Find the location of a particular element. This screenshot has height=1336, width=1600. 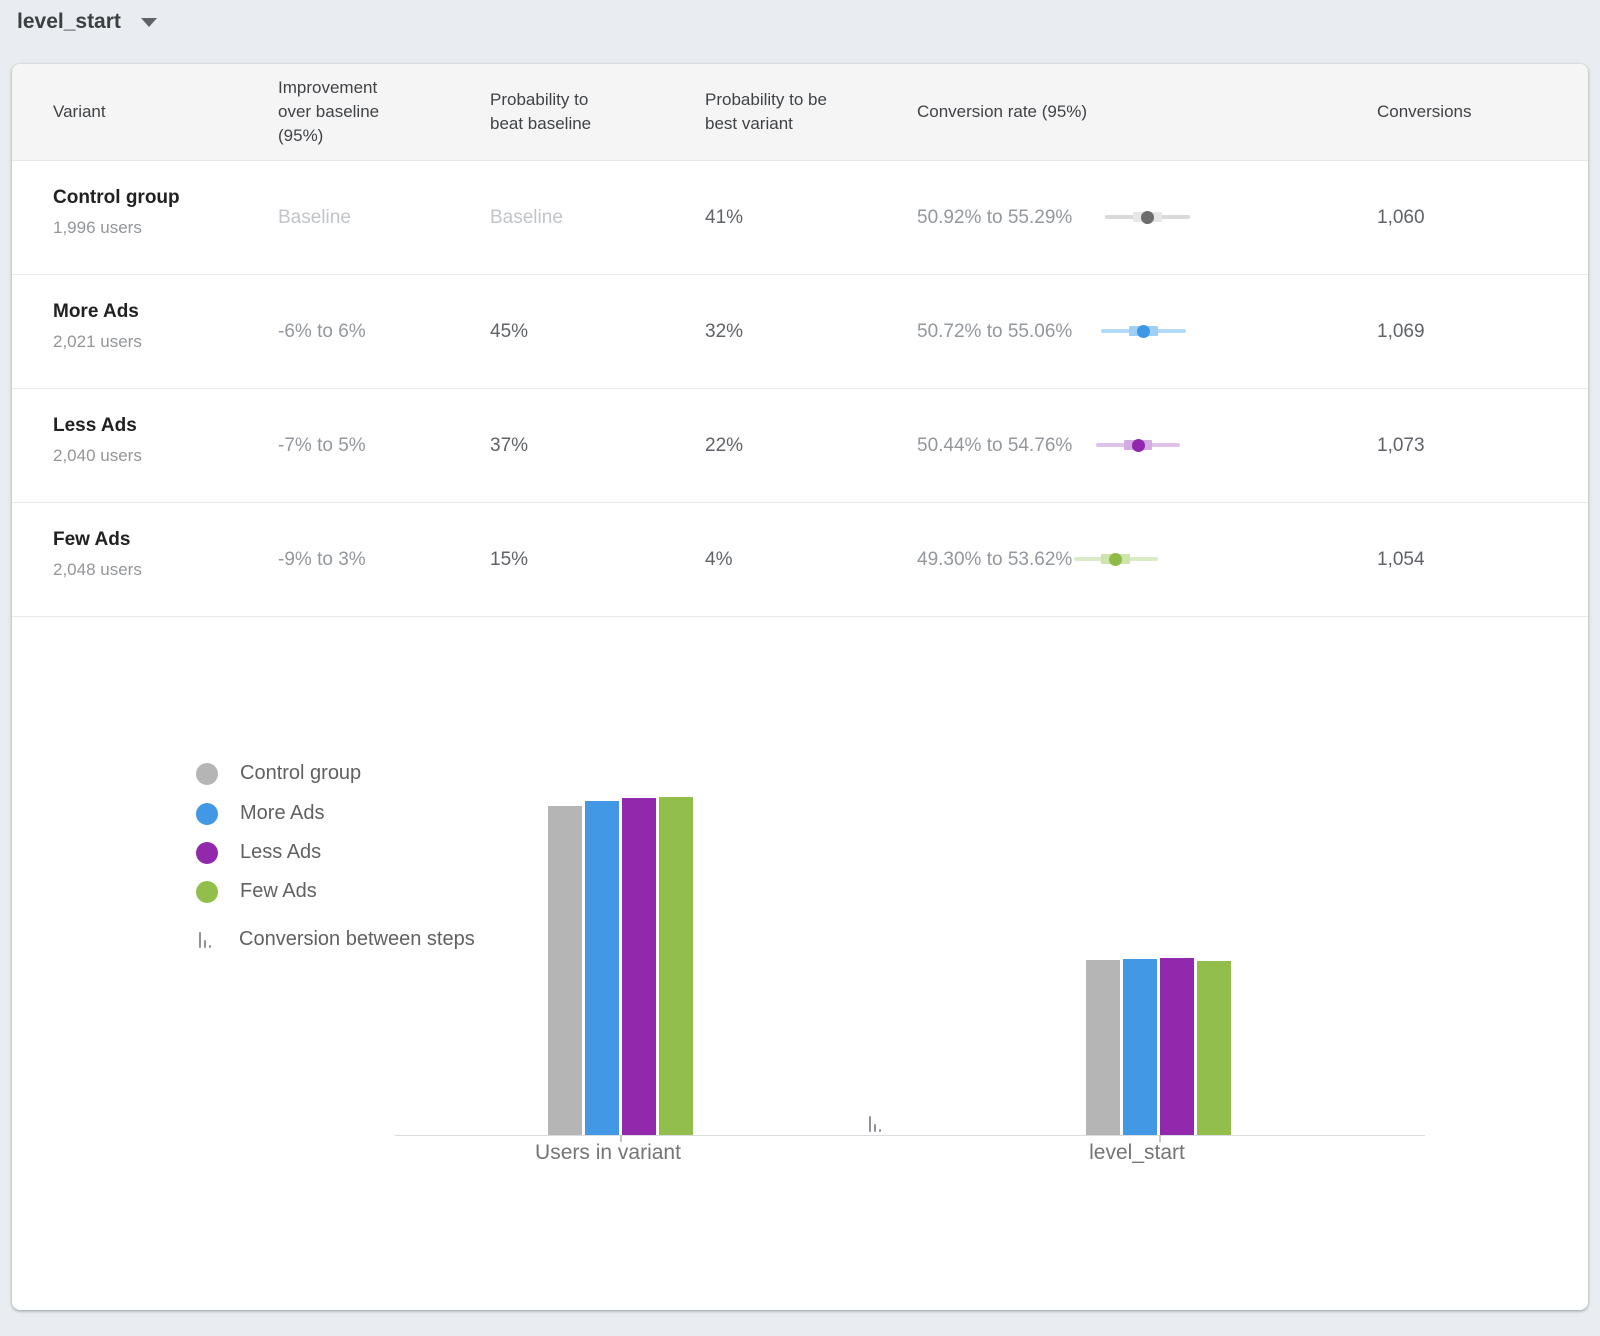

variant-user-count: 1,996 users is located at coordinates (97, 227).